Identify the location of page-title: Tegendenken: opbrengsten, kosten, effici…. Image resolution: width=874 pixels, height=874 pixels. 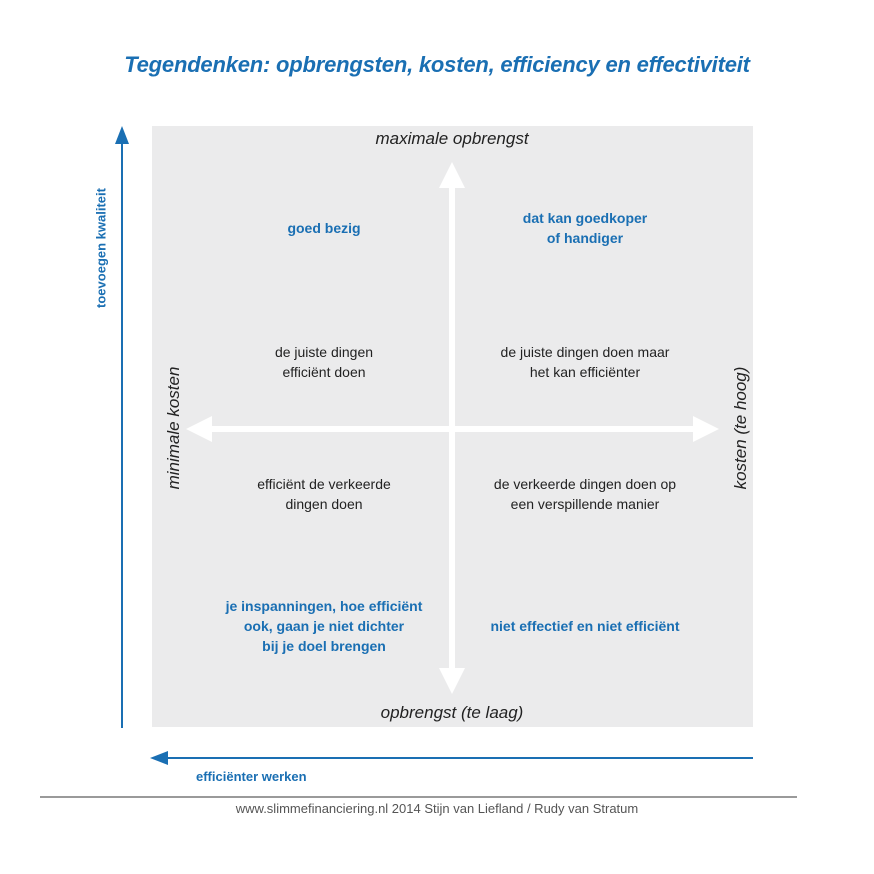
(437, 64).